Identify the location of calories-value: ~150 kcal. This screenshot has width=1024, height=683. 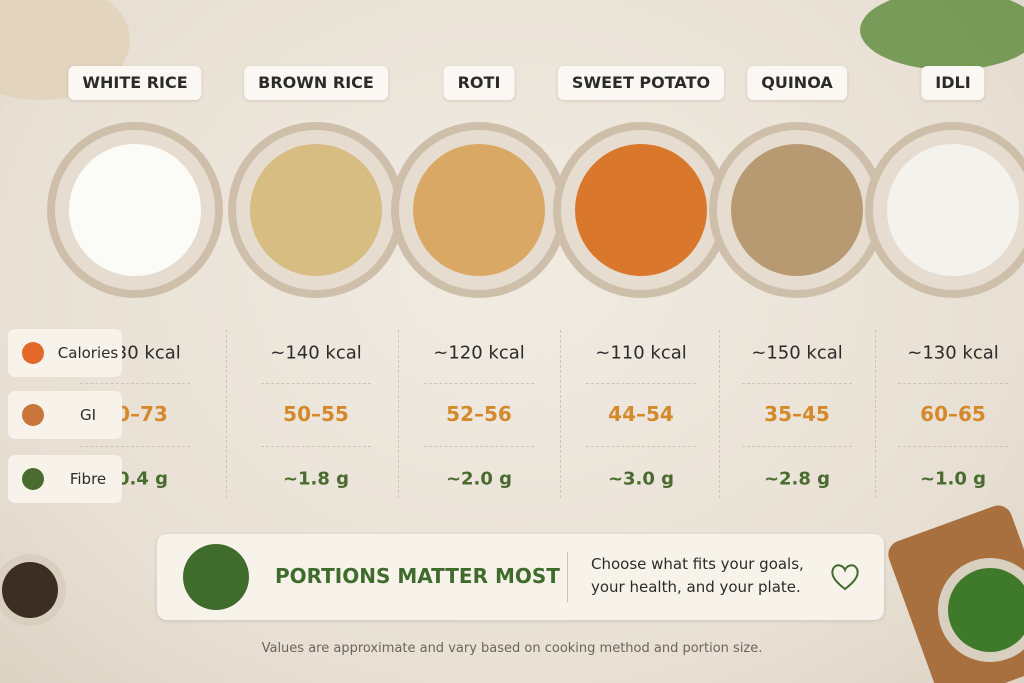
(797, 353).